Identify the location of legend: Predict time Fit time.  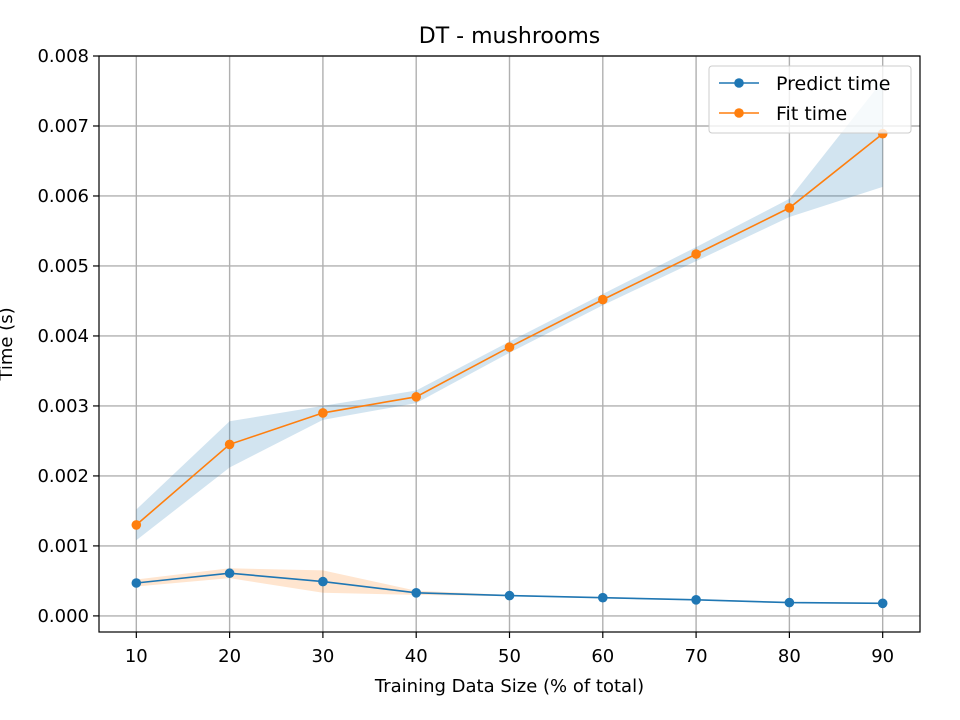
(810, 99).